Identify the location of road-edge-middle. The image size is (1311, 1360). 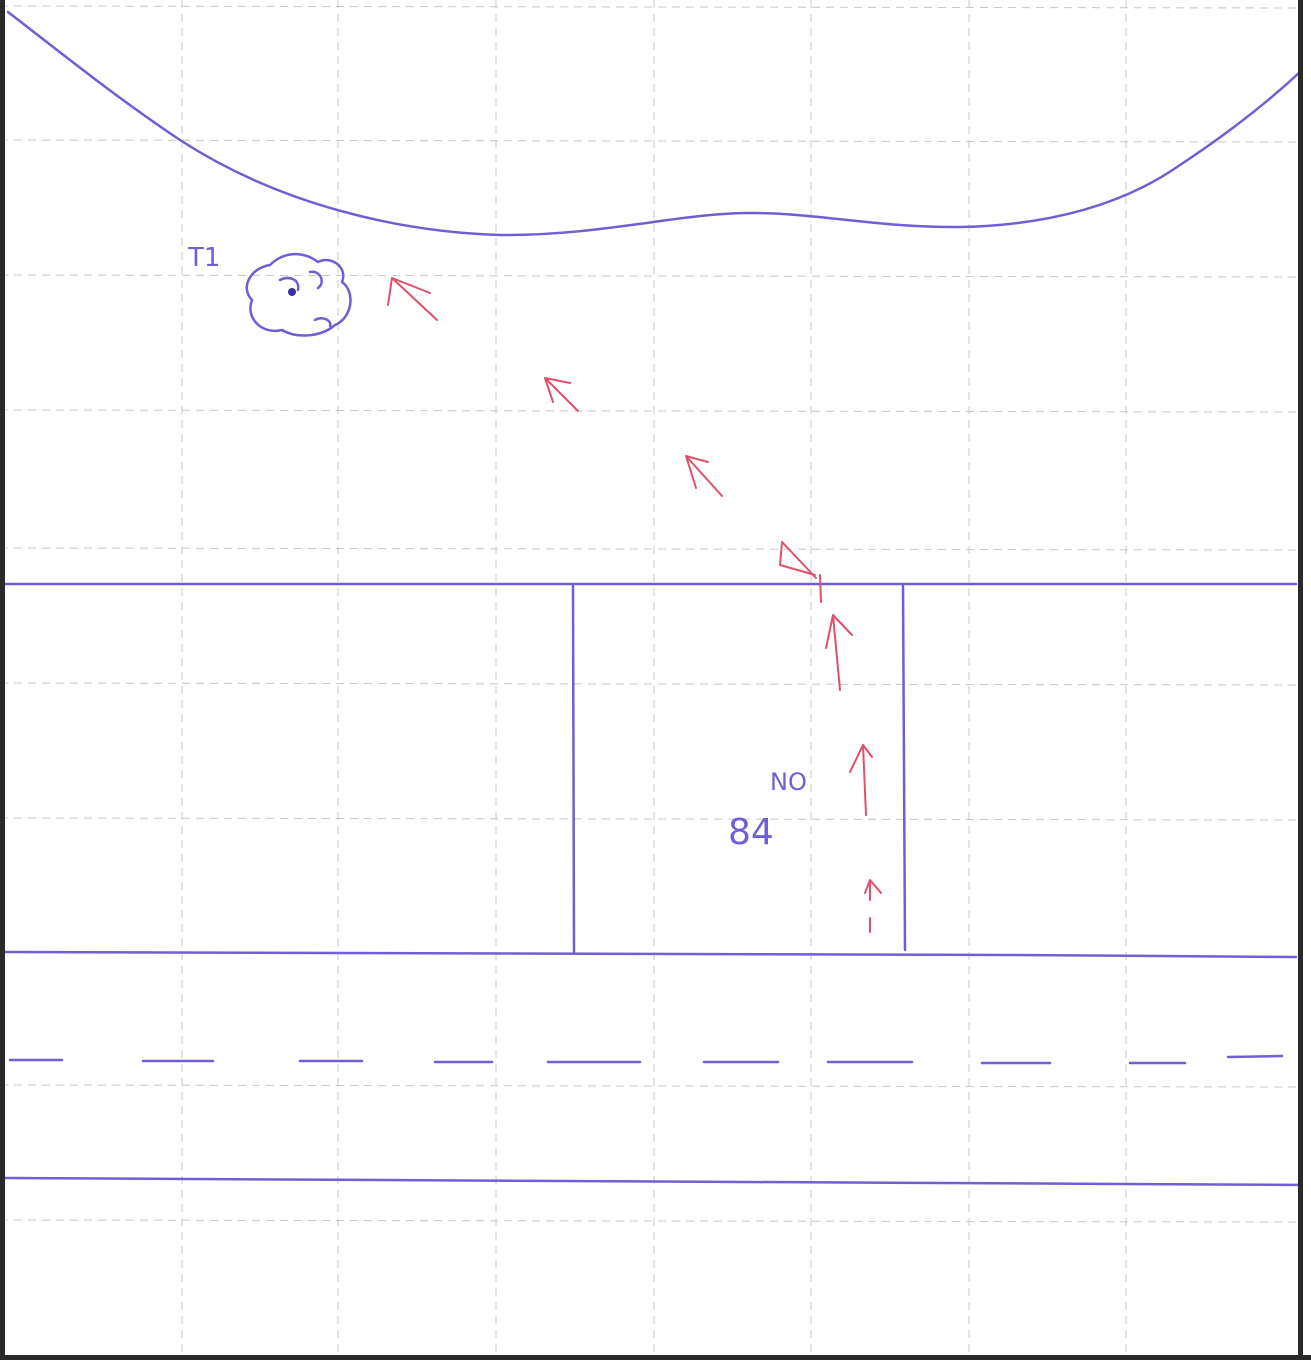
(650, 954).